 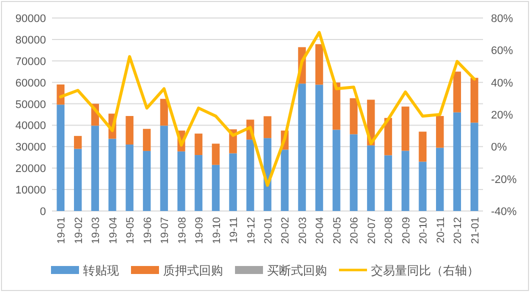 I want to click on legend-label: 转贴现, so click(x=101, y=271).